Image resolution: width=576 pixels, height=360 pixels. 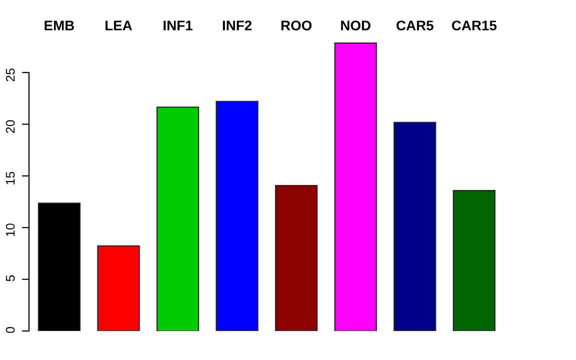 What do you see at coordinates (474, 25) in the screenshot?
I see `x-tick-label: CAR15` at bounding box center [474, 25].